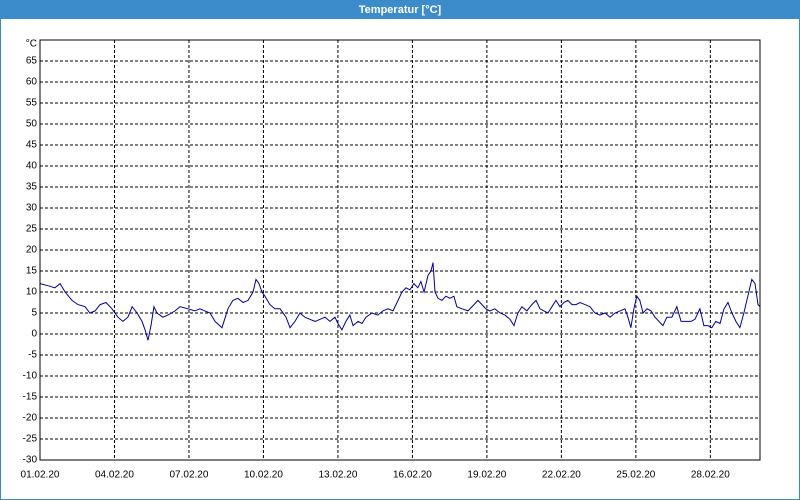 Image resolution: width=800 pixels, height=500 pixels. What do you see at coordinates (30, 376) in the screenshot?
I see `y-tick-label: -10` at bounding box center [30, 376].